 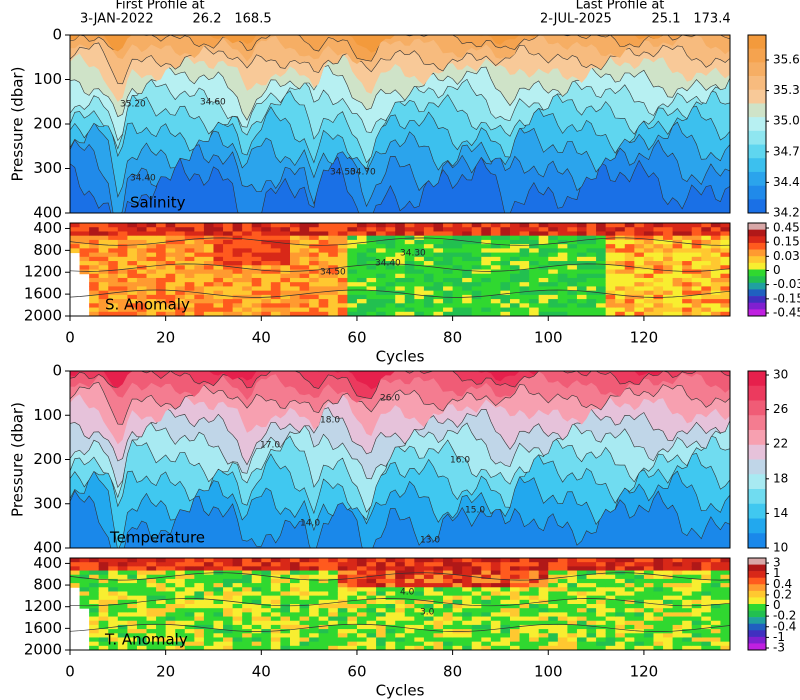 I want to click on colorbar-label: 14, so click(x=780, y=513).